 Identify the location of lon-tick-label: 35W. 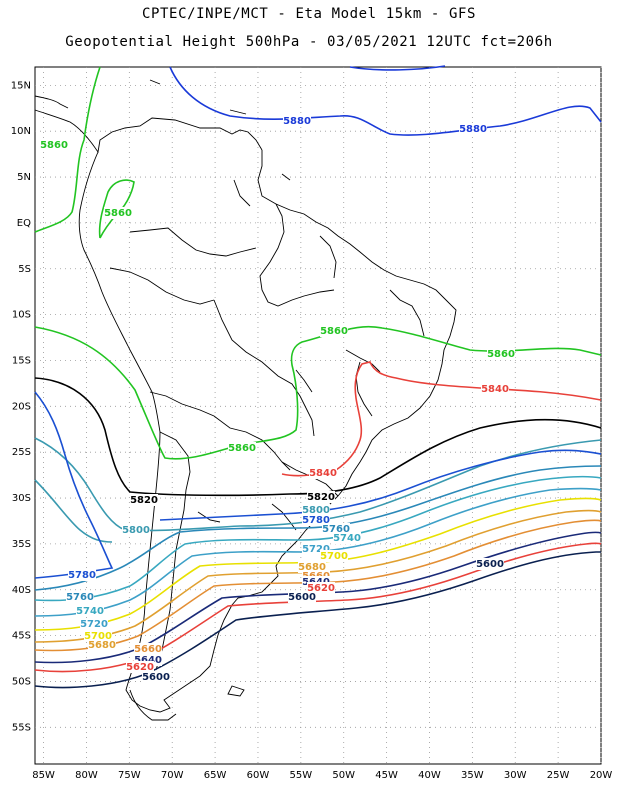
(472, 775).